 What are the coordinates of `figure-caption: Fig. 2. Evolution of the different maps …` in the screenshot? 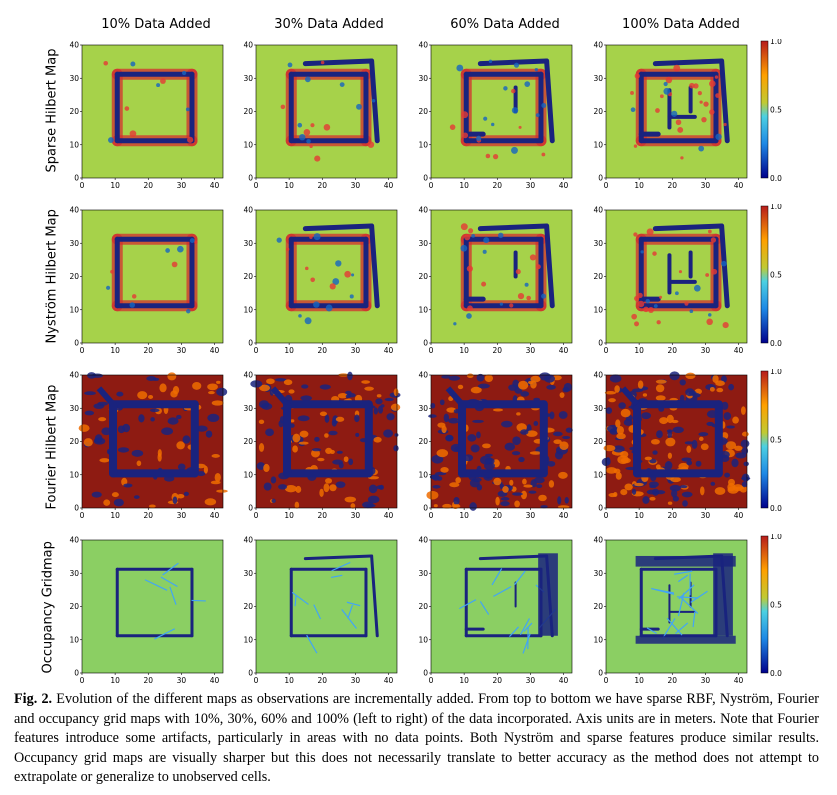 It's located at (416, 739).